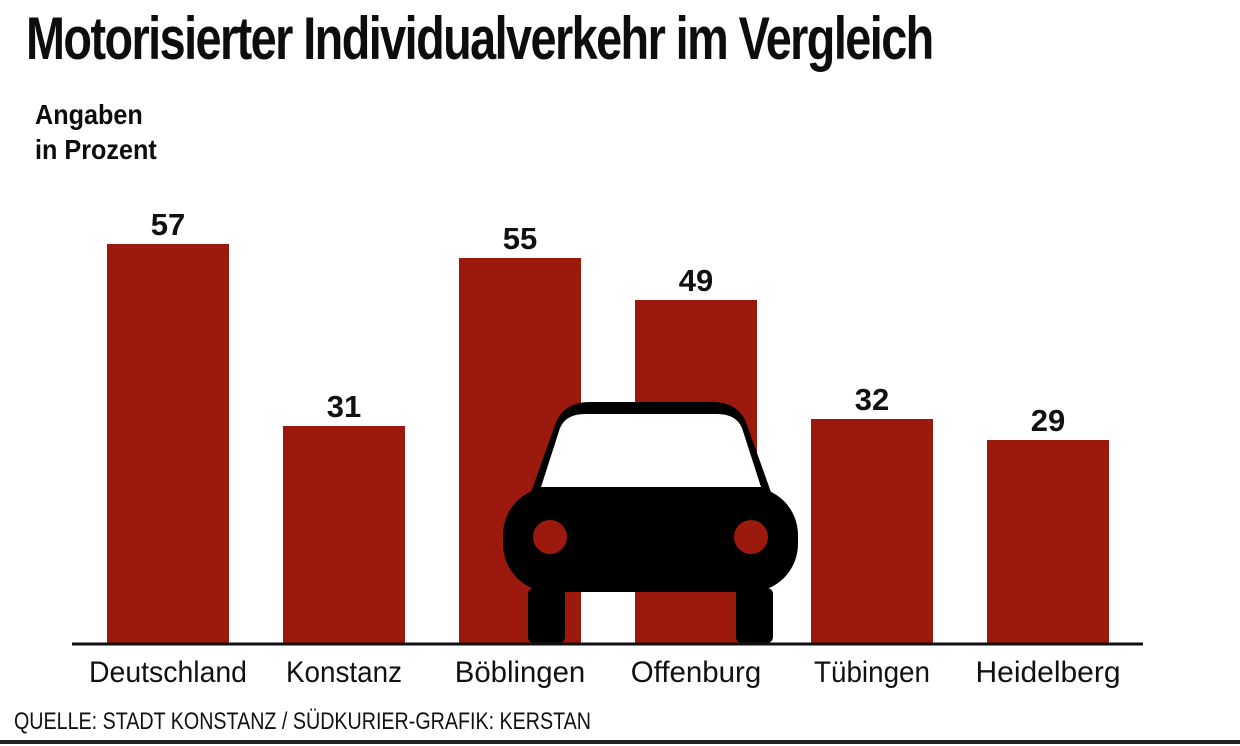 Image resolution: width=1240 pixels, height=746 pixels. I want to click on category-label: Deutschland, so click(168, 672).